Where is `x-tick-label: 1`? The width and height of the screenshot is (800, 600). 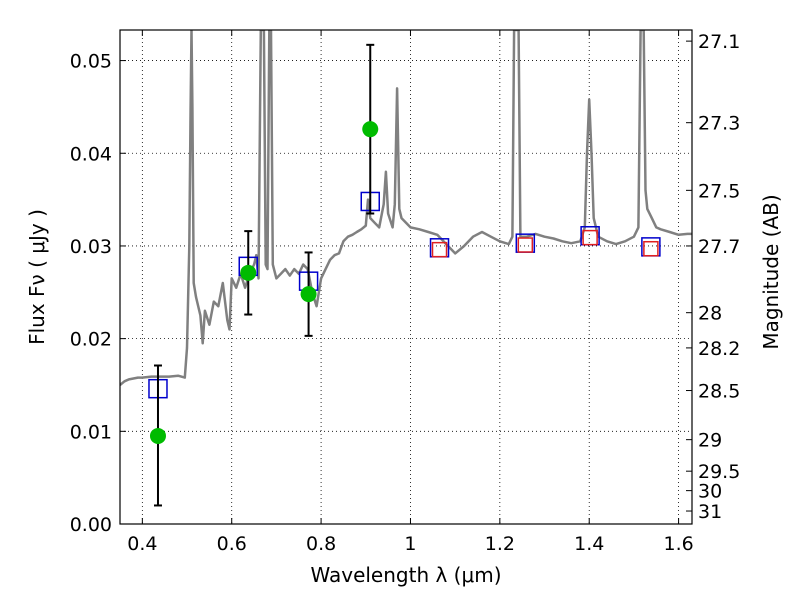 x-tick-label: 1 is located at coordinates (410, 544).